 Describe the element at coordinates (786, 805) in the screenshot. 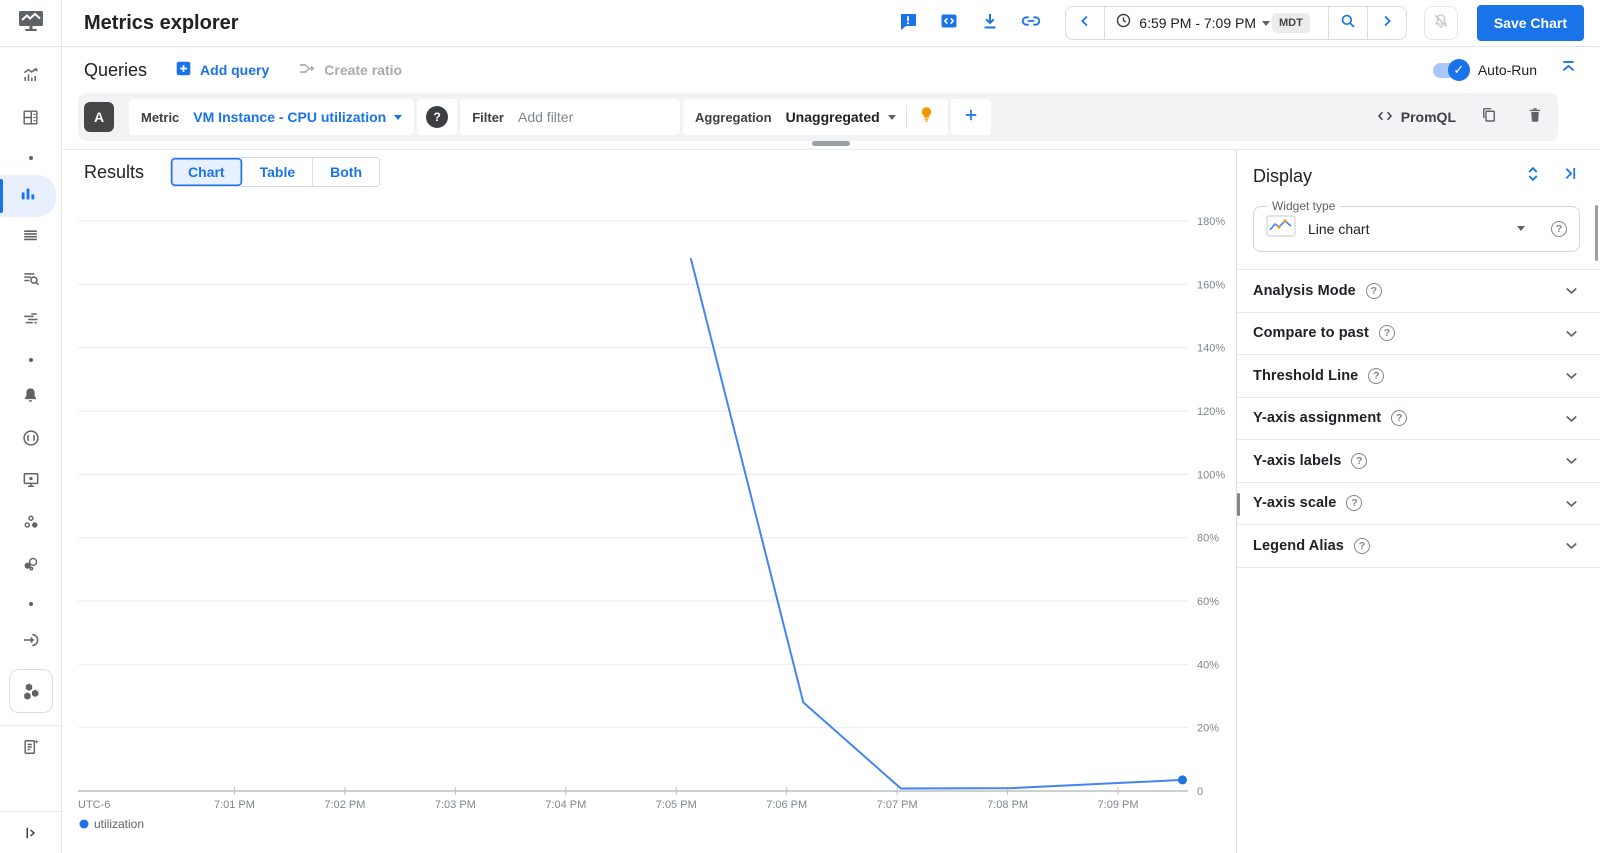

I see `svg-text: 7:06 PM` at that location.